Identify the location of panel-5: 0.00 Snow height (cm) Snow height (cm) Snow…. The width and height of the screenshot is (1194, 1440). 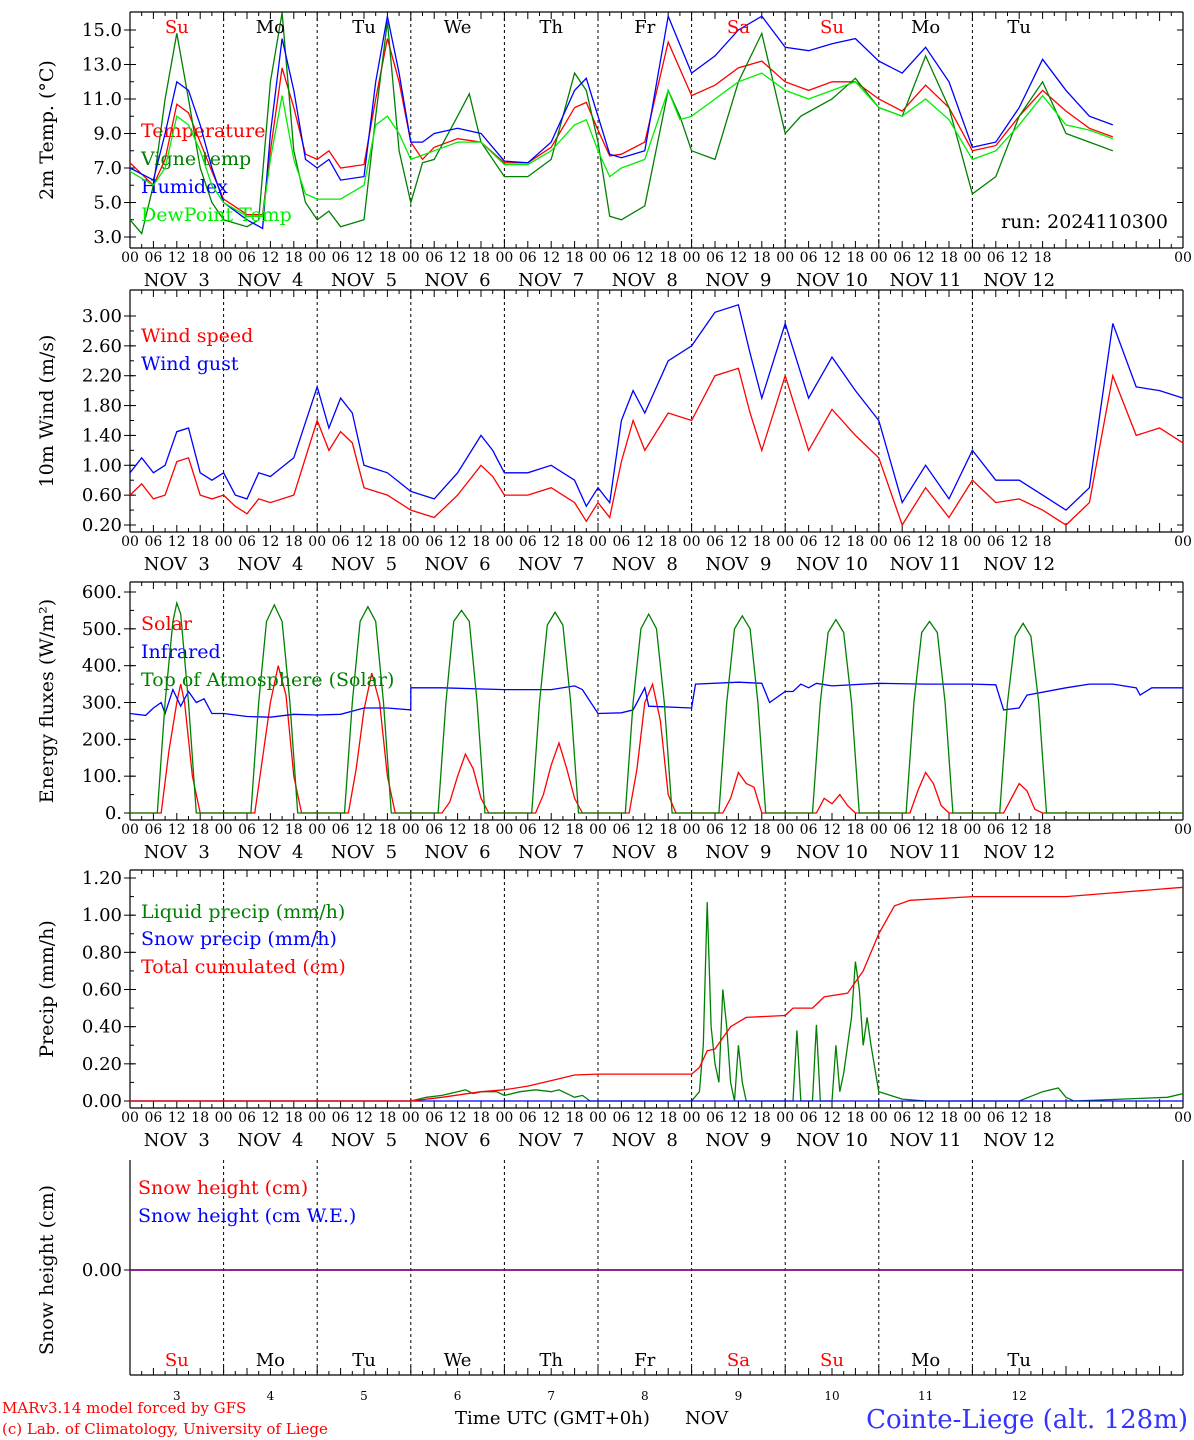
(610, 1268).